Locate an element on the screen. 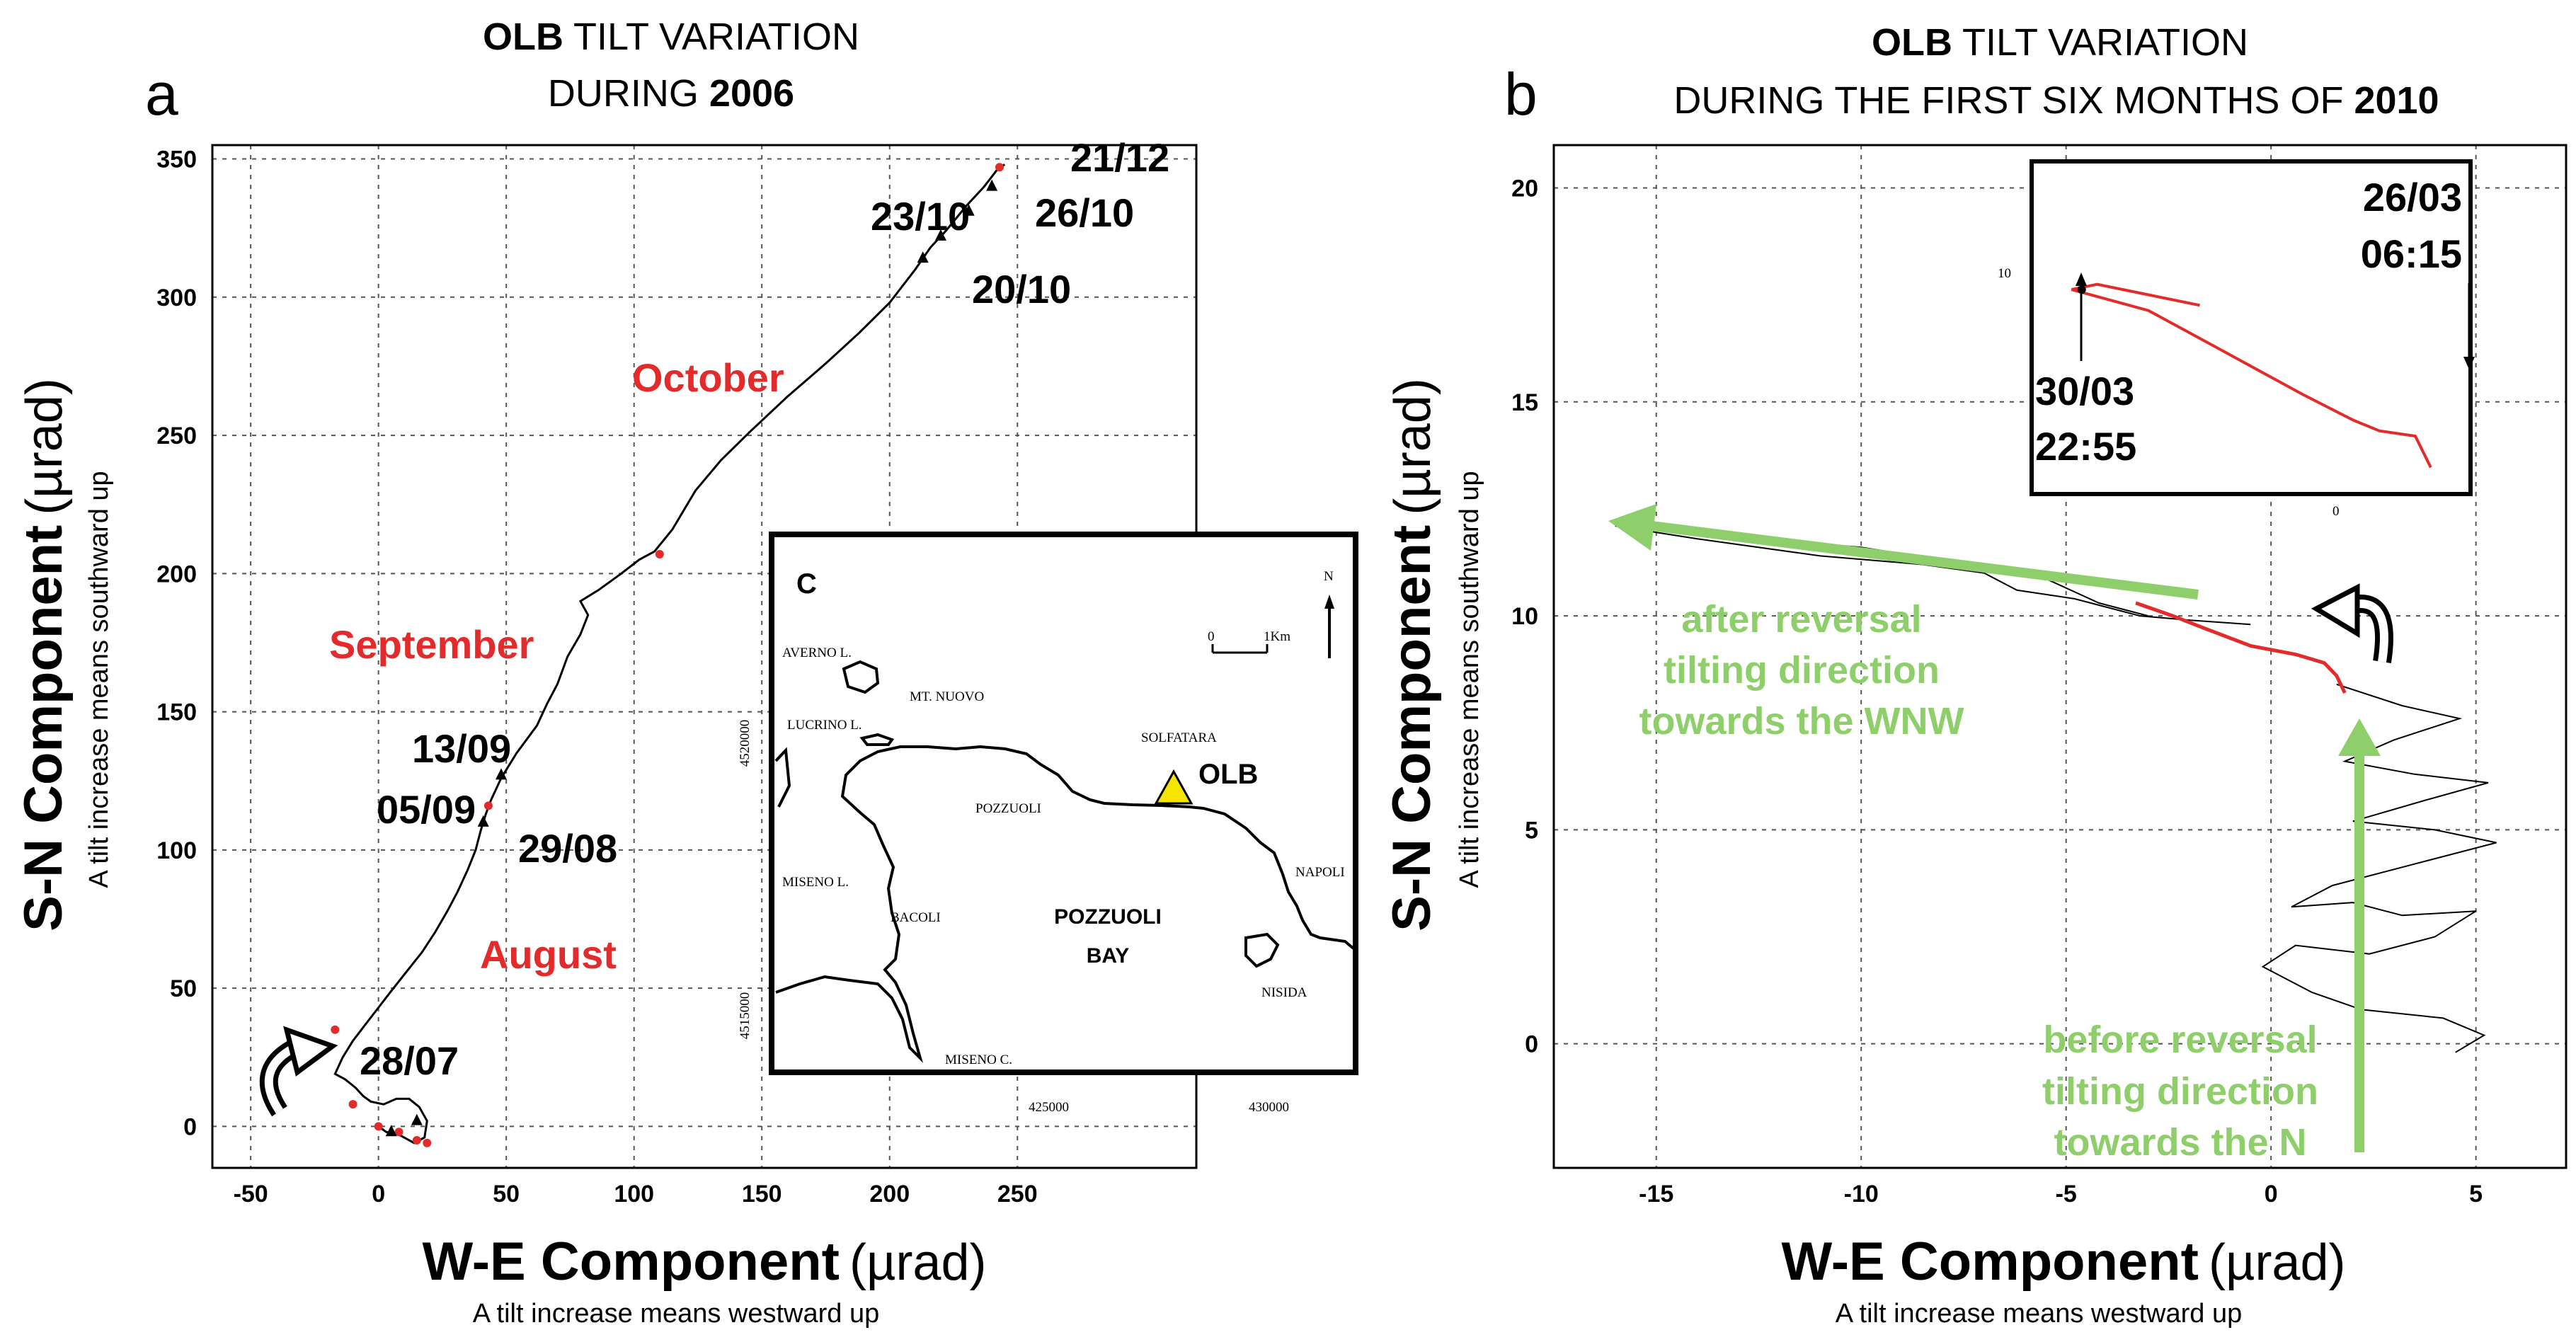 The image size is (2576, 1342). panel-a-xlabel-sub: A tilt increase means westward up is located at coordinates (676, 1314).